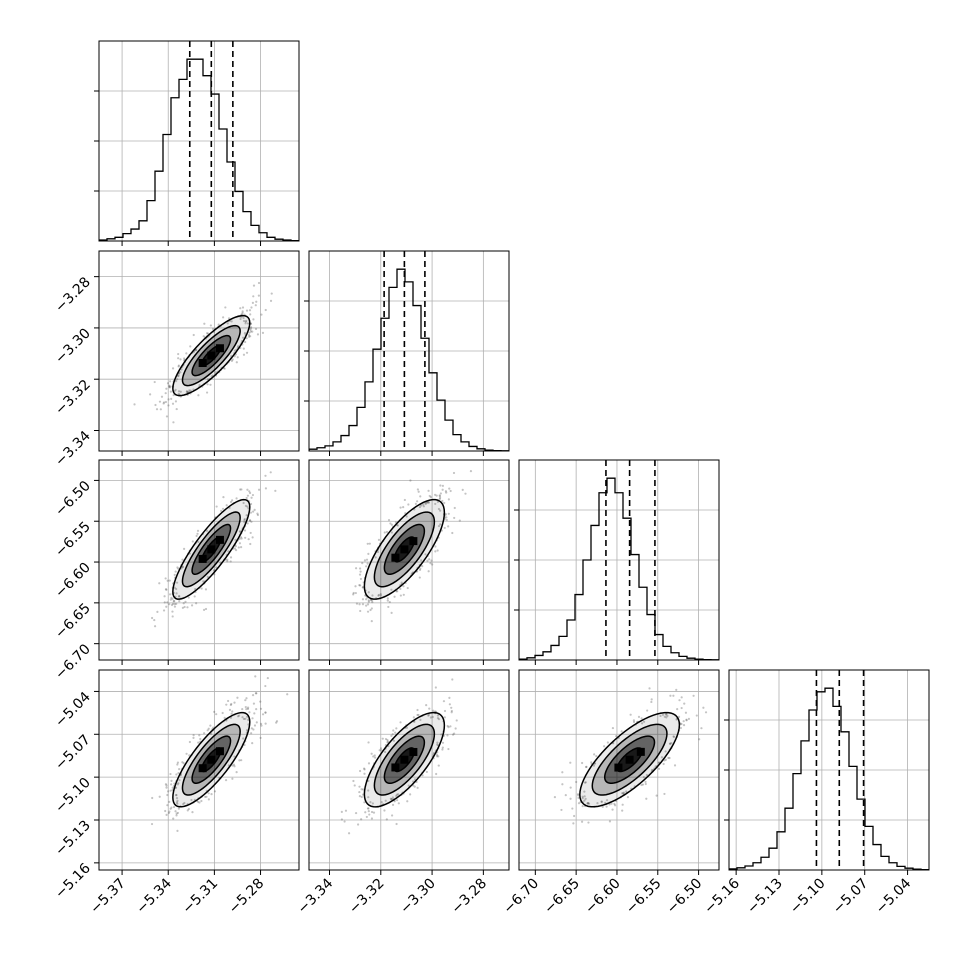  I want to click on contours, so click(630, 759).